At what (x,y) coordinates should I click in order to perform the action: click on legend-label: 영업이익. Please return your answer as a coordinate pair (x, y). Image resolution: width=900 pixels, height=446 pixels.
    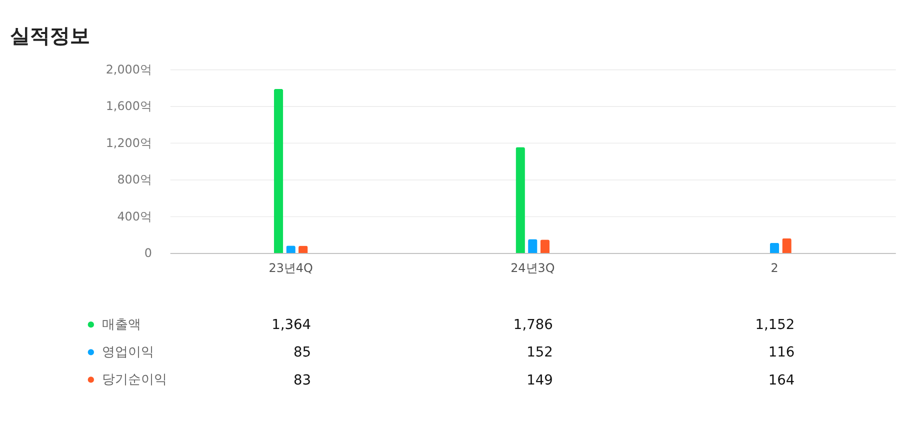
    Looking at the image, I should click on (128, 352).